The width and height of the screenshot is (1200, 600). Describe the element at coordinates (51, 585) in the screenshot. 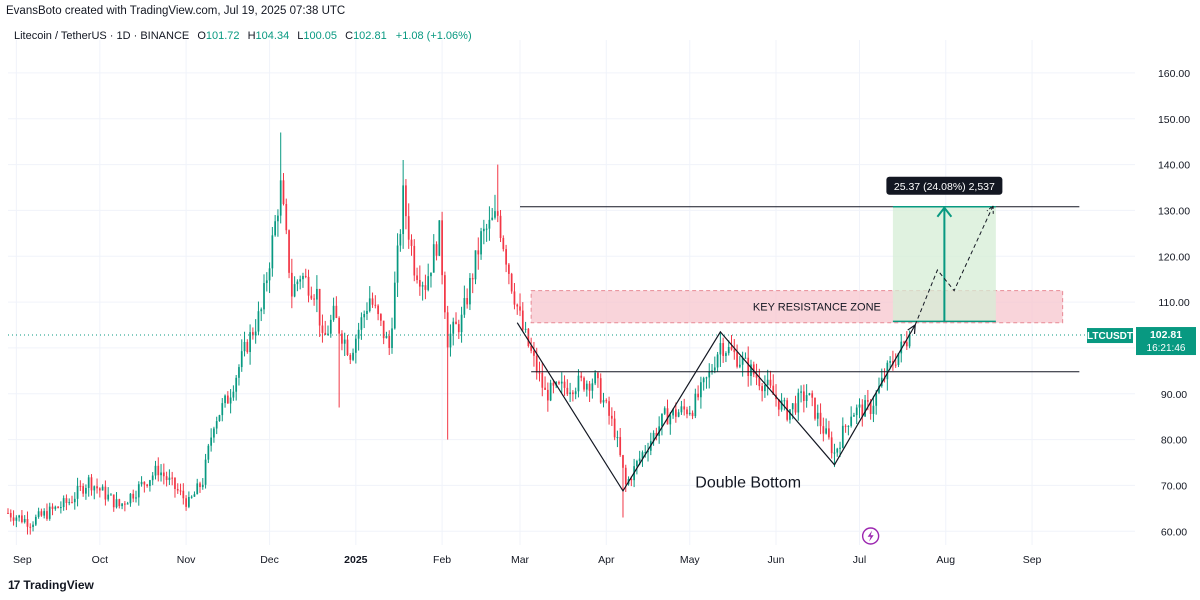

I see `brand: 17 TradingView` at that location.